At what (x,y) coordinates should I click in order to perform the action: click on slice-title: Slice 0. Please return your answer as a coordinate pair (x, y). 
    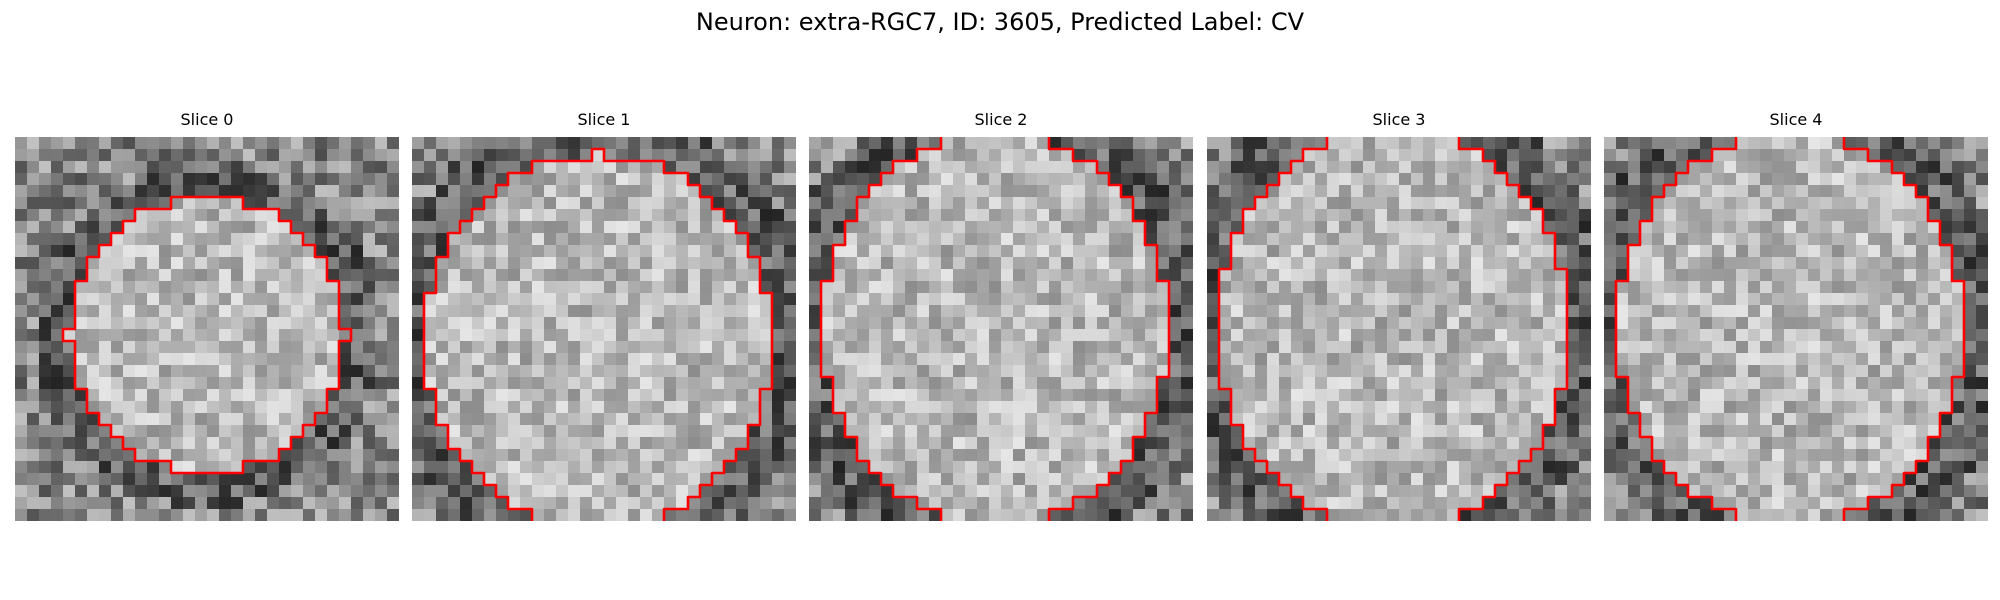
    Looking at the image, I should click on (207, 119).